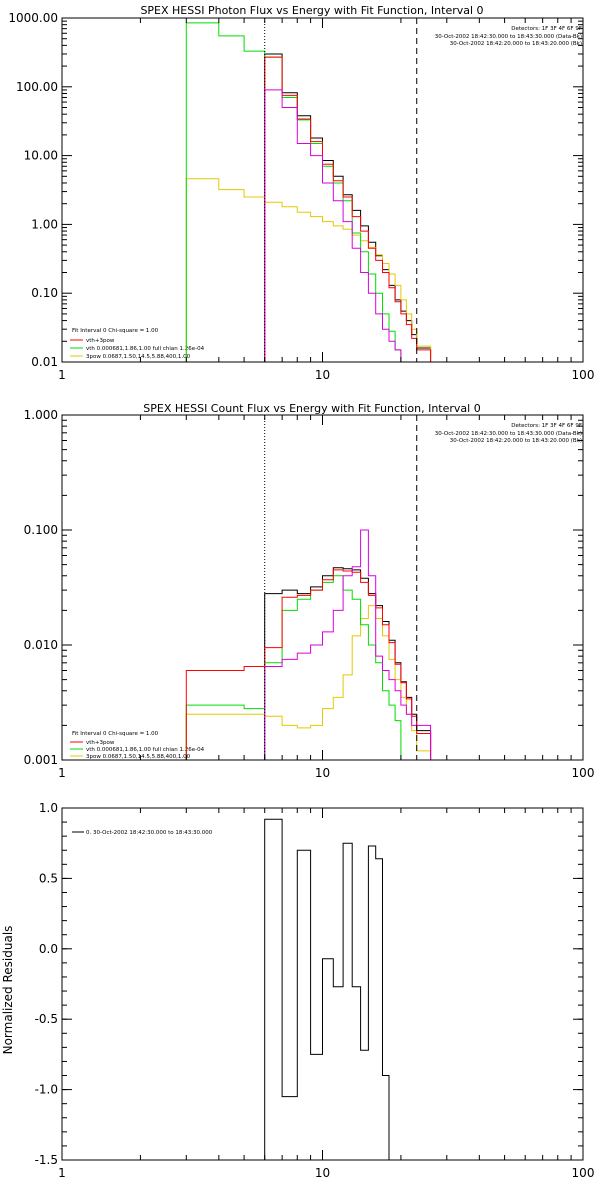 This screenshot has width=600, height=1200. I want to click on count-flux-y-tick-label: 0.100, so click(41, 530).